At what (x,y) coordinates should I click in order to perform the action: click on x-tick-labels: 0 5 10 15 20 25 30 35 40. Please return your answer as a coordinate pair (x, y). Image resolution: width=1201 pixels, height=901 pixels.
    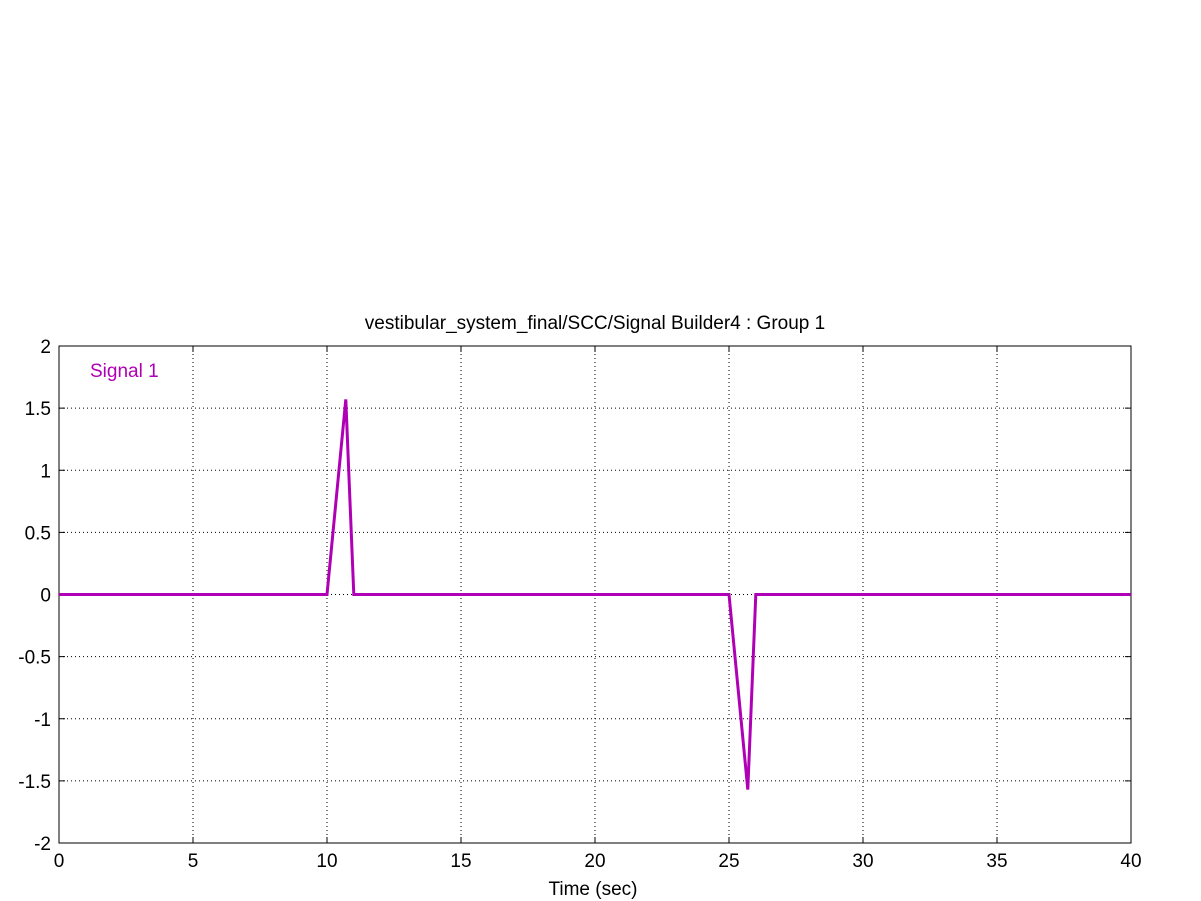
    Looking at the image, I should click on (598, 861).